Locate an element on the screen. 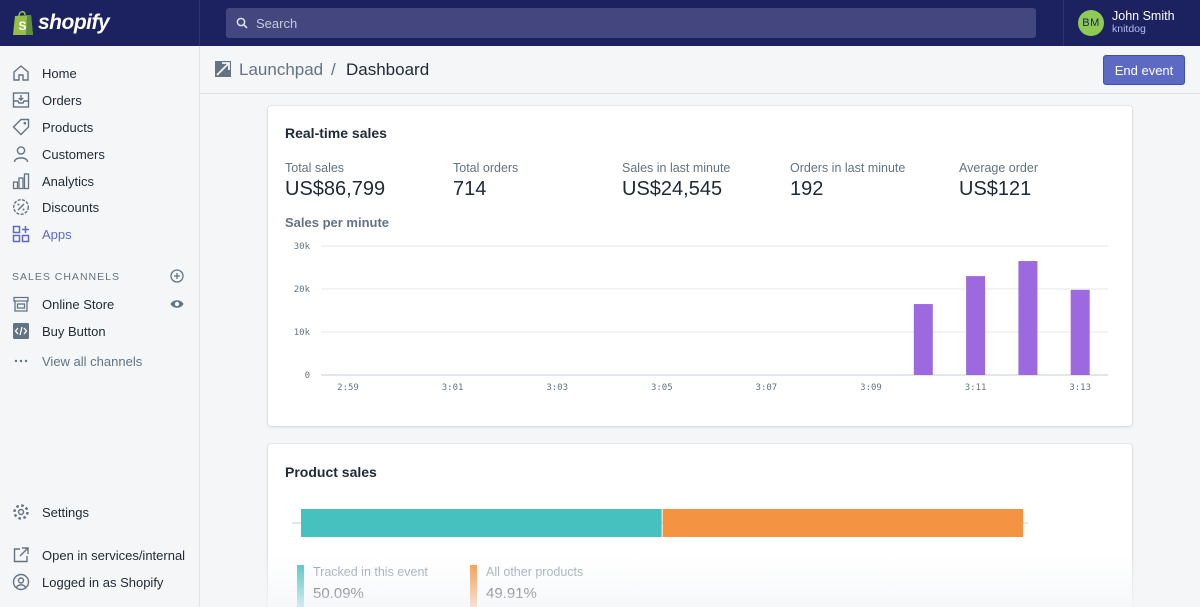 Image resolution: width=1200 pixels, height=607 pixels. x-tick-label: 3:03 is located at coordinates (557, 388).